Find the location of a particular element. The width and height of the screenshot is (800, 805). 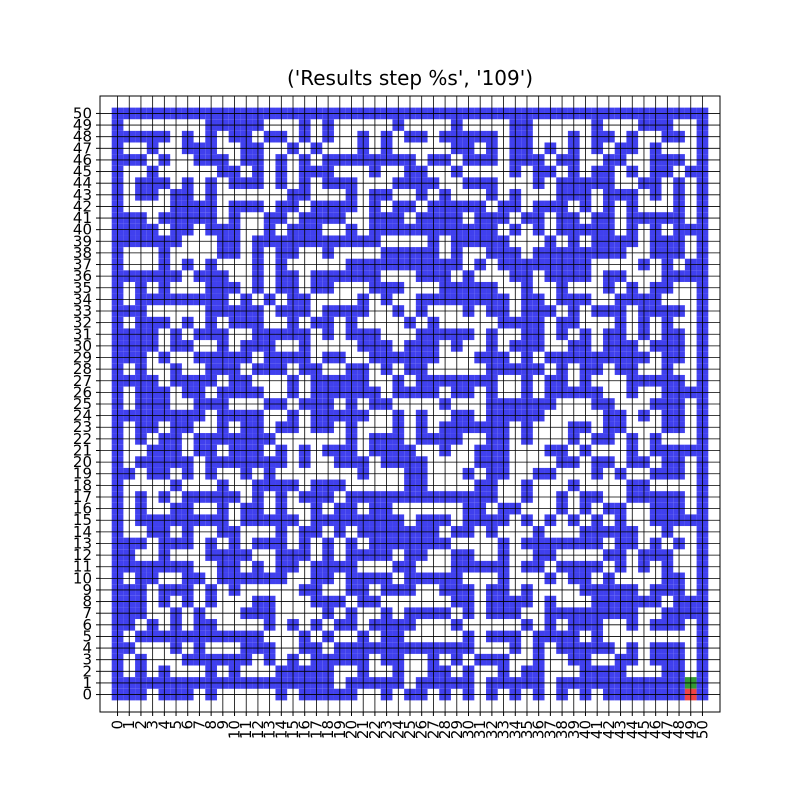

y-tick-label: 29 is located at coordinates (82, 358).